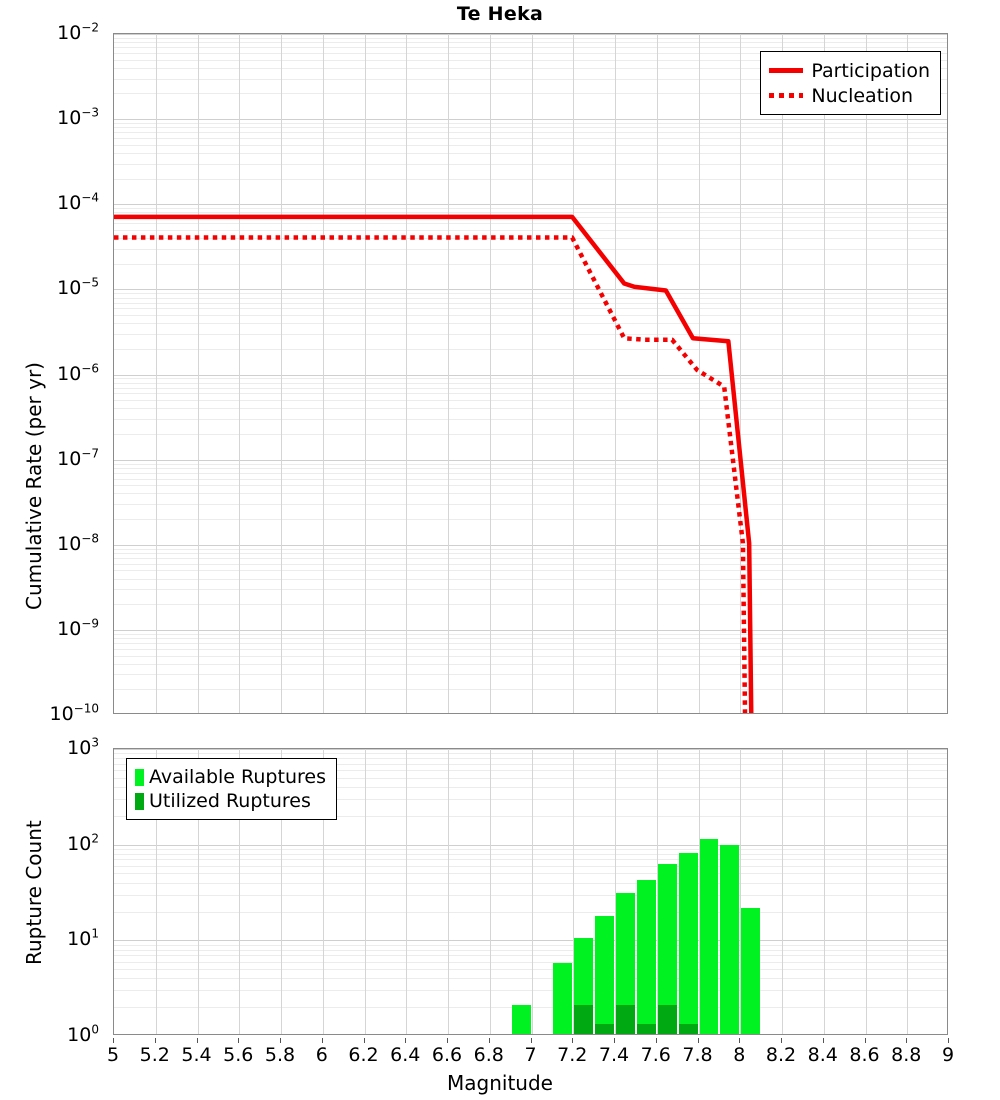 This screenshot has height=1100, width=1000. What do you see at coordinates (862, 95) in the screenshot?
I see `legend-item-label: Nucleation` at bounding box center [862, 95].